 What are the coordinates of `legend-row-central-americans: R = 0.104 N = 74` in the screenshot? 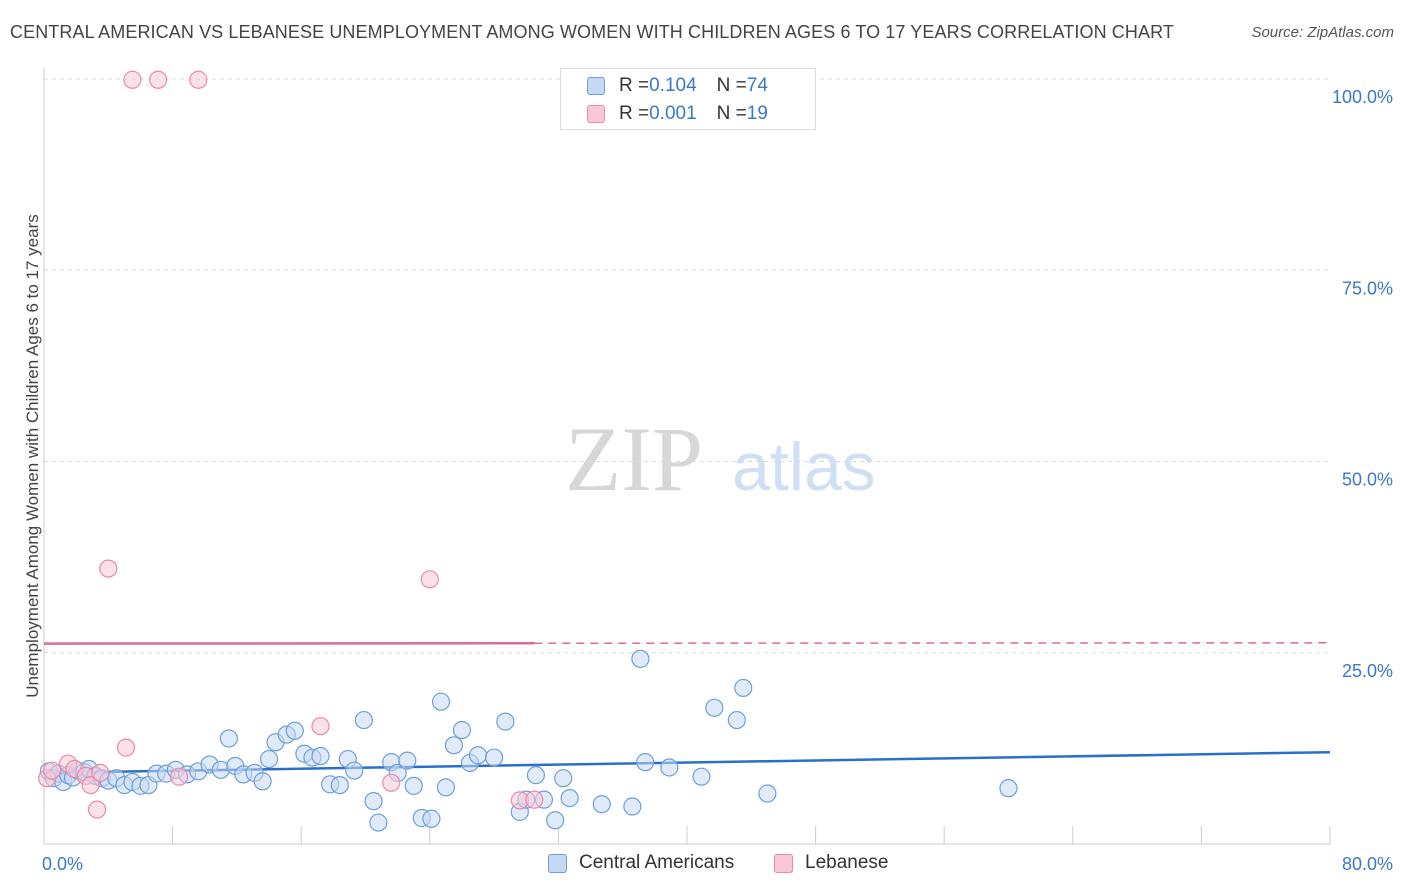 It's located at (677, 86).